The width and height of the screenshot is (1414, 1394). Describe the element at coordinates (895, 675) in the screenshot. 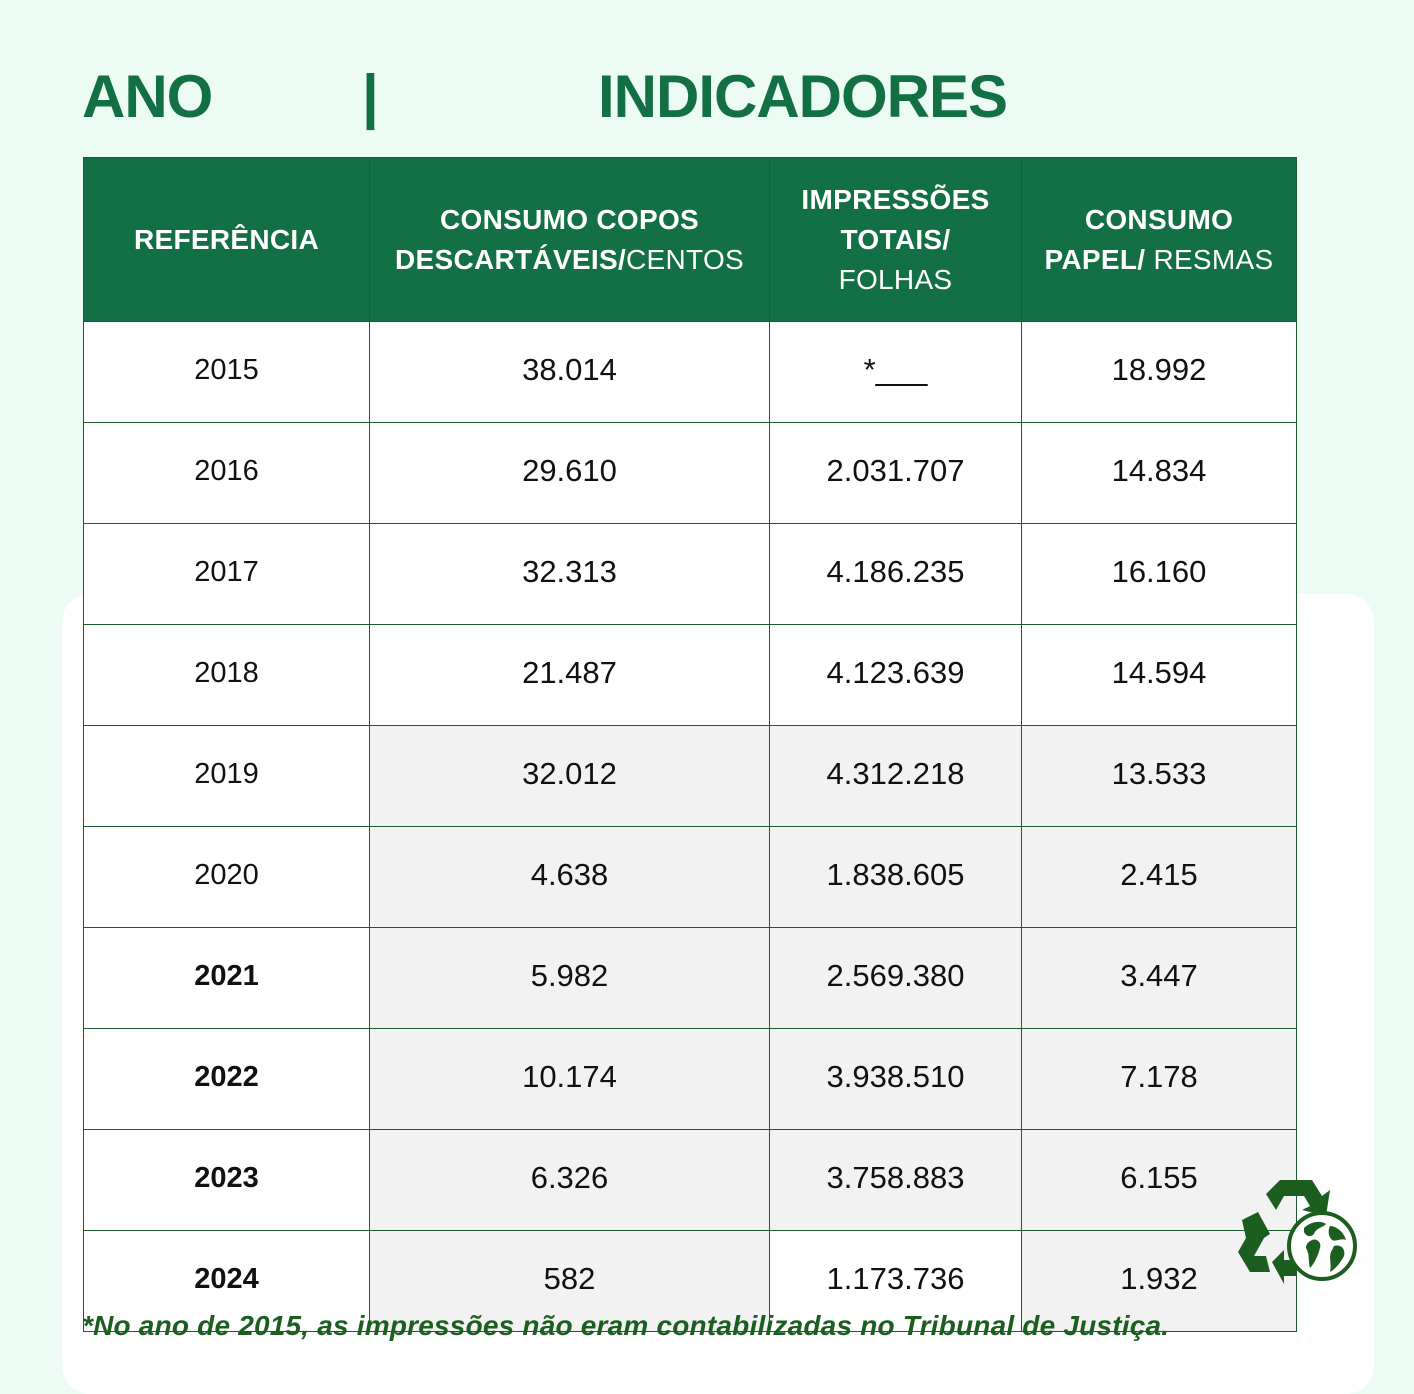

I see `cell-impressoes: 4.123.639` at that location.